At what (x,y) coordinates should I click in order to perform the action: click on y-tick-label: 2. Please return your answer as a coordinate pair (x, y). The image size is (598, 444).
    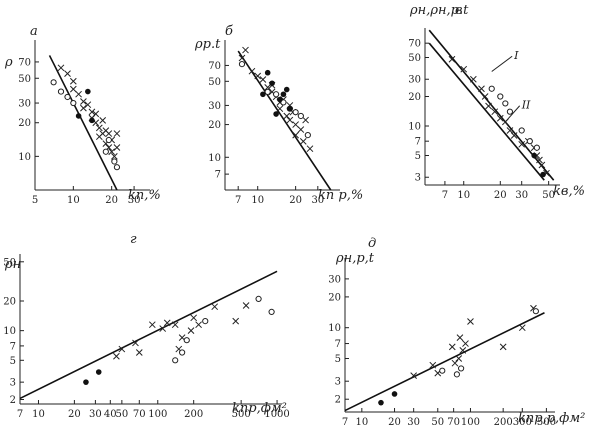
    Looking at the image, I should click on (338, 400).